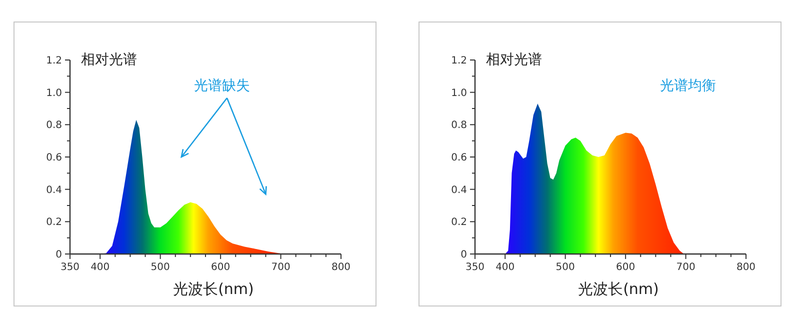 This screenshot has height=336, width=800. I want to click on annotation: 光谱均衡, so click(688, 86).